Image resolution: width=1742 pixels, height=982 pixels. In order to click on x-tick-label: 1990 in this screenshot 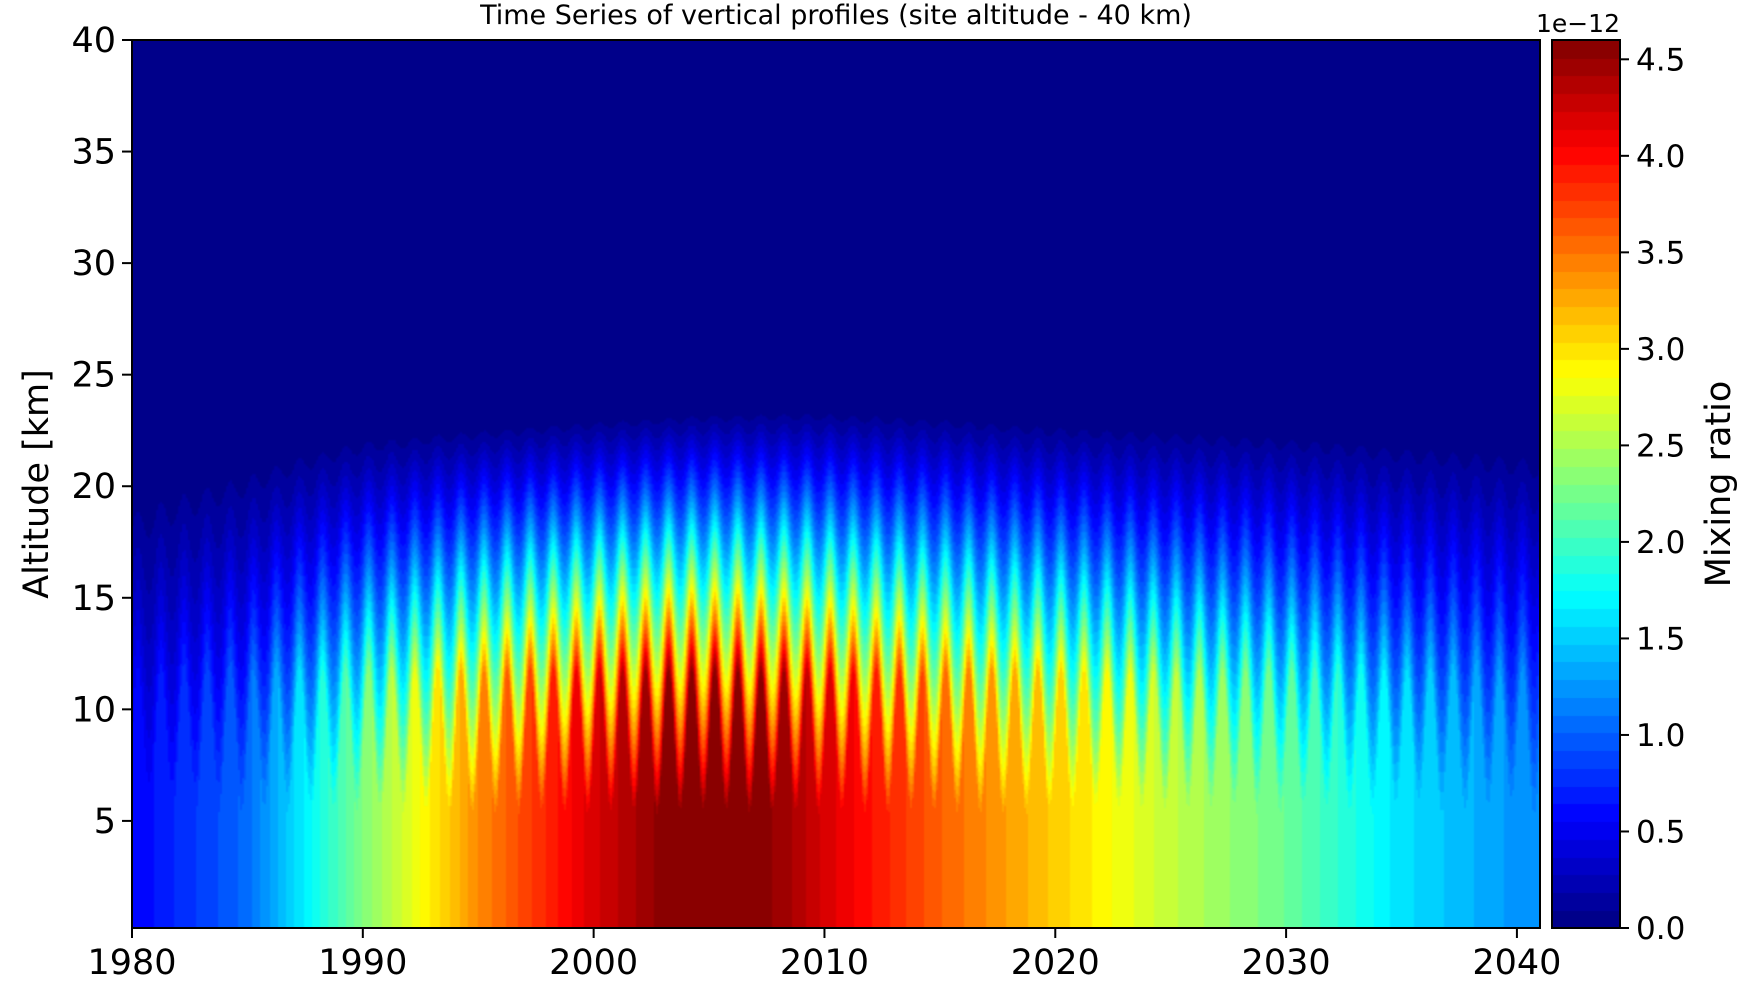, I will do `click(362, 962)`.